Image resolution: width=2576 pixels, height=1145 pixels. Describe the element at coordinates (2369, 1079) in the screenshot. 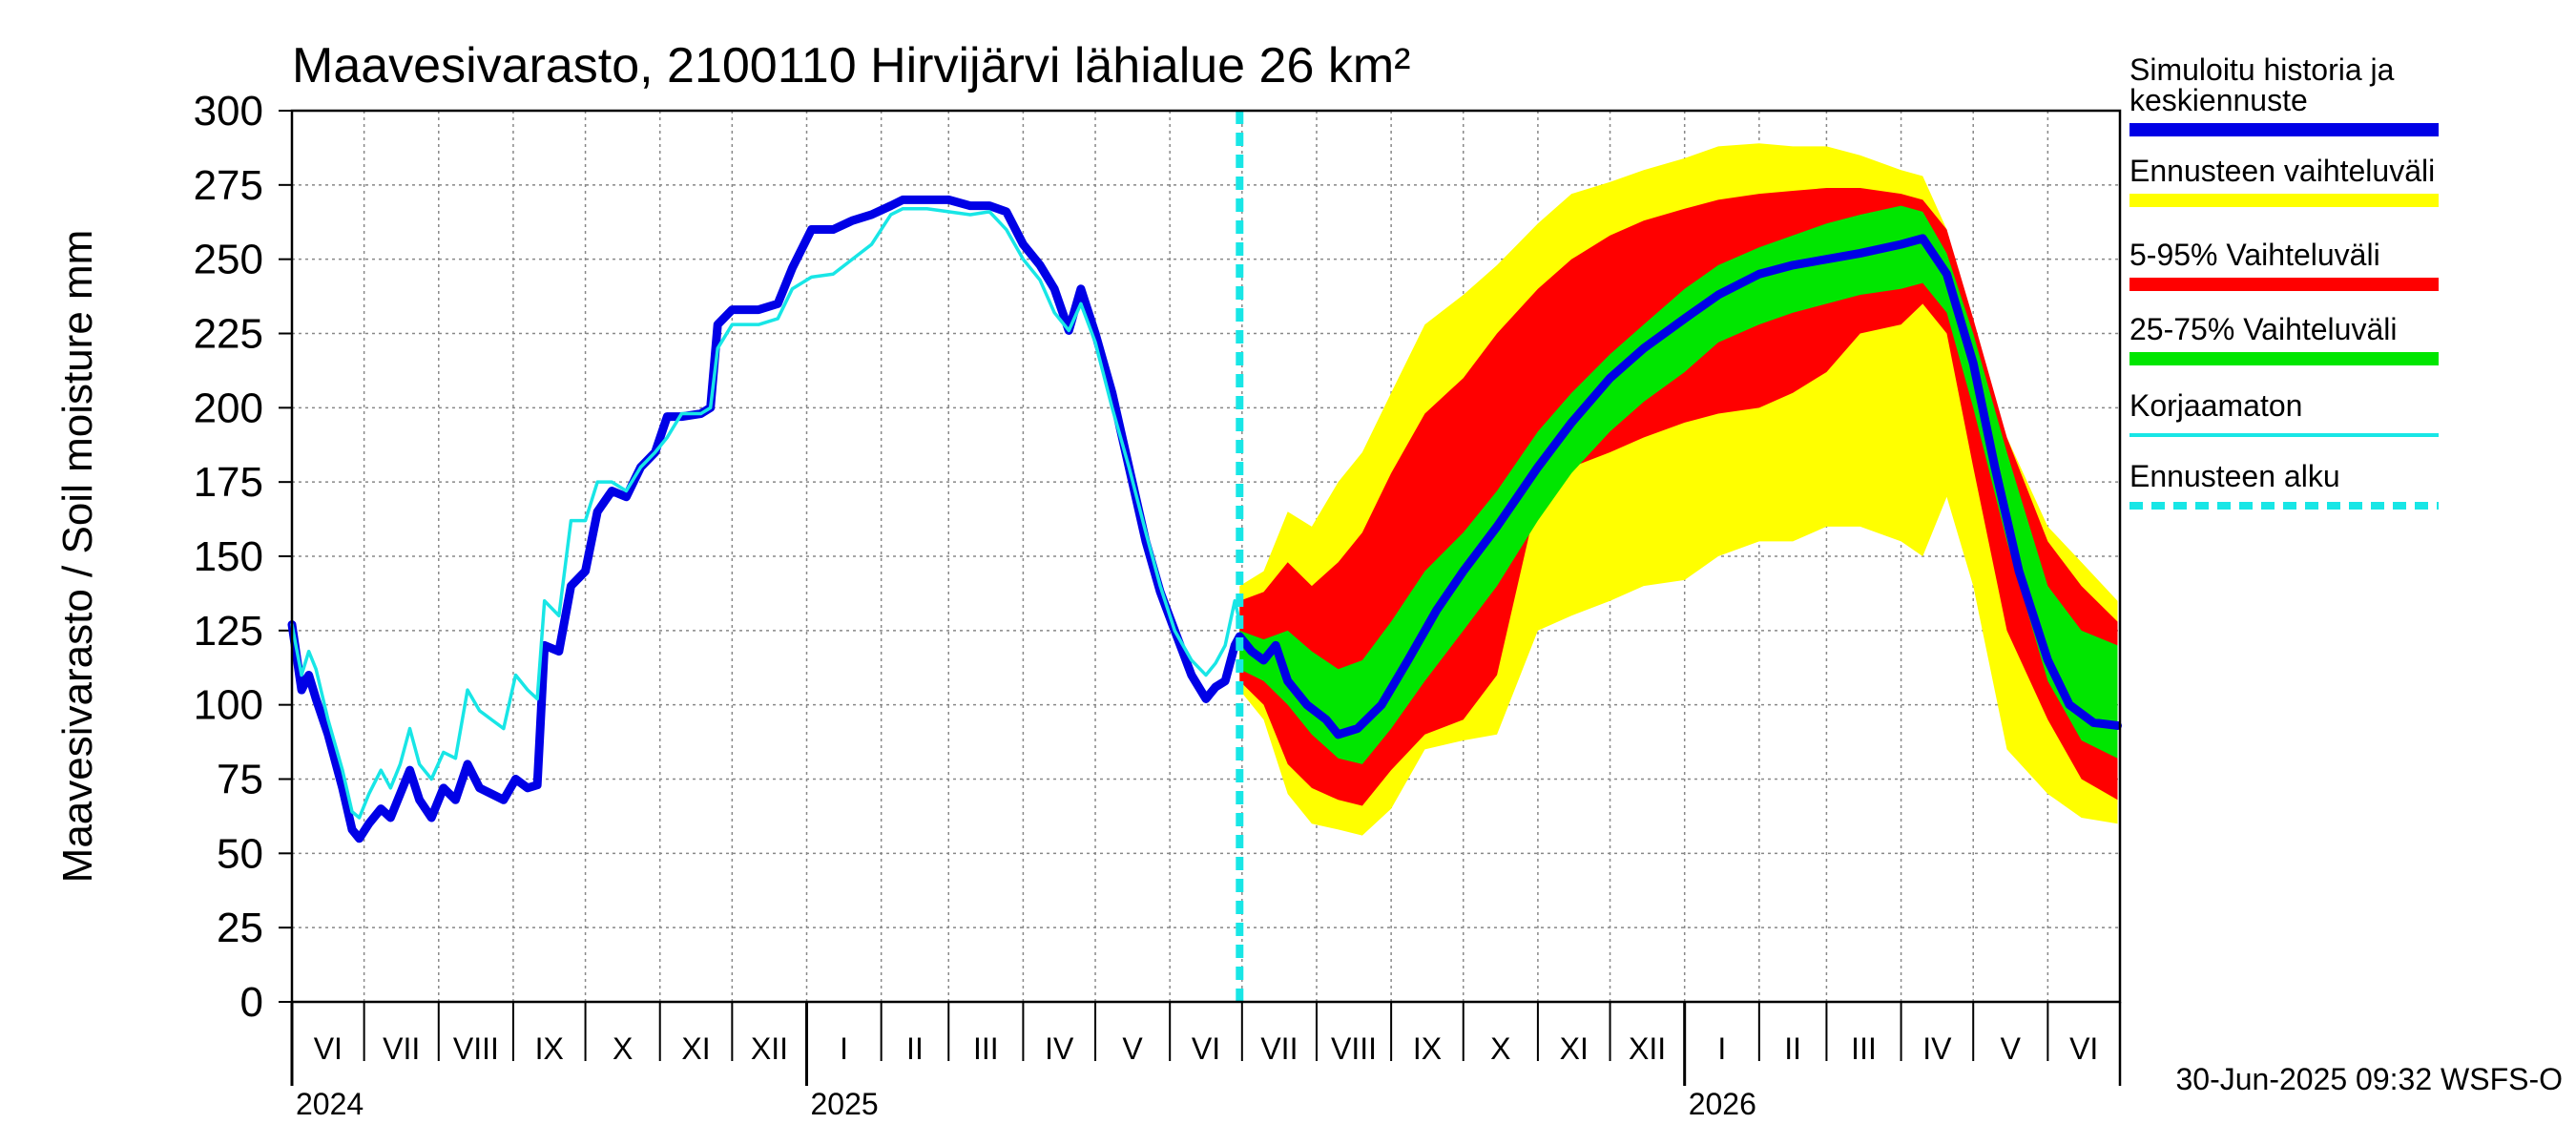

I see `timestamp-footer: 30-Jun-2025 09:32 WSFS-O` at that location.